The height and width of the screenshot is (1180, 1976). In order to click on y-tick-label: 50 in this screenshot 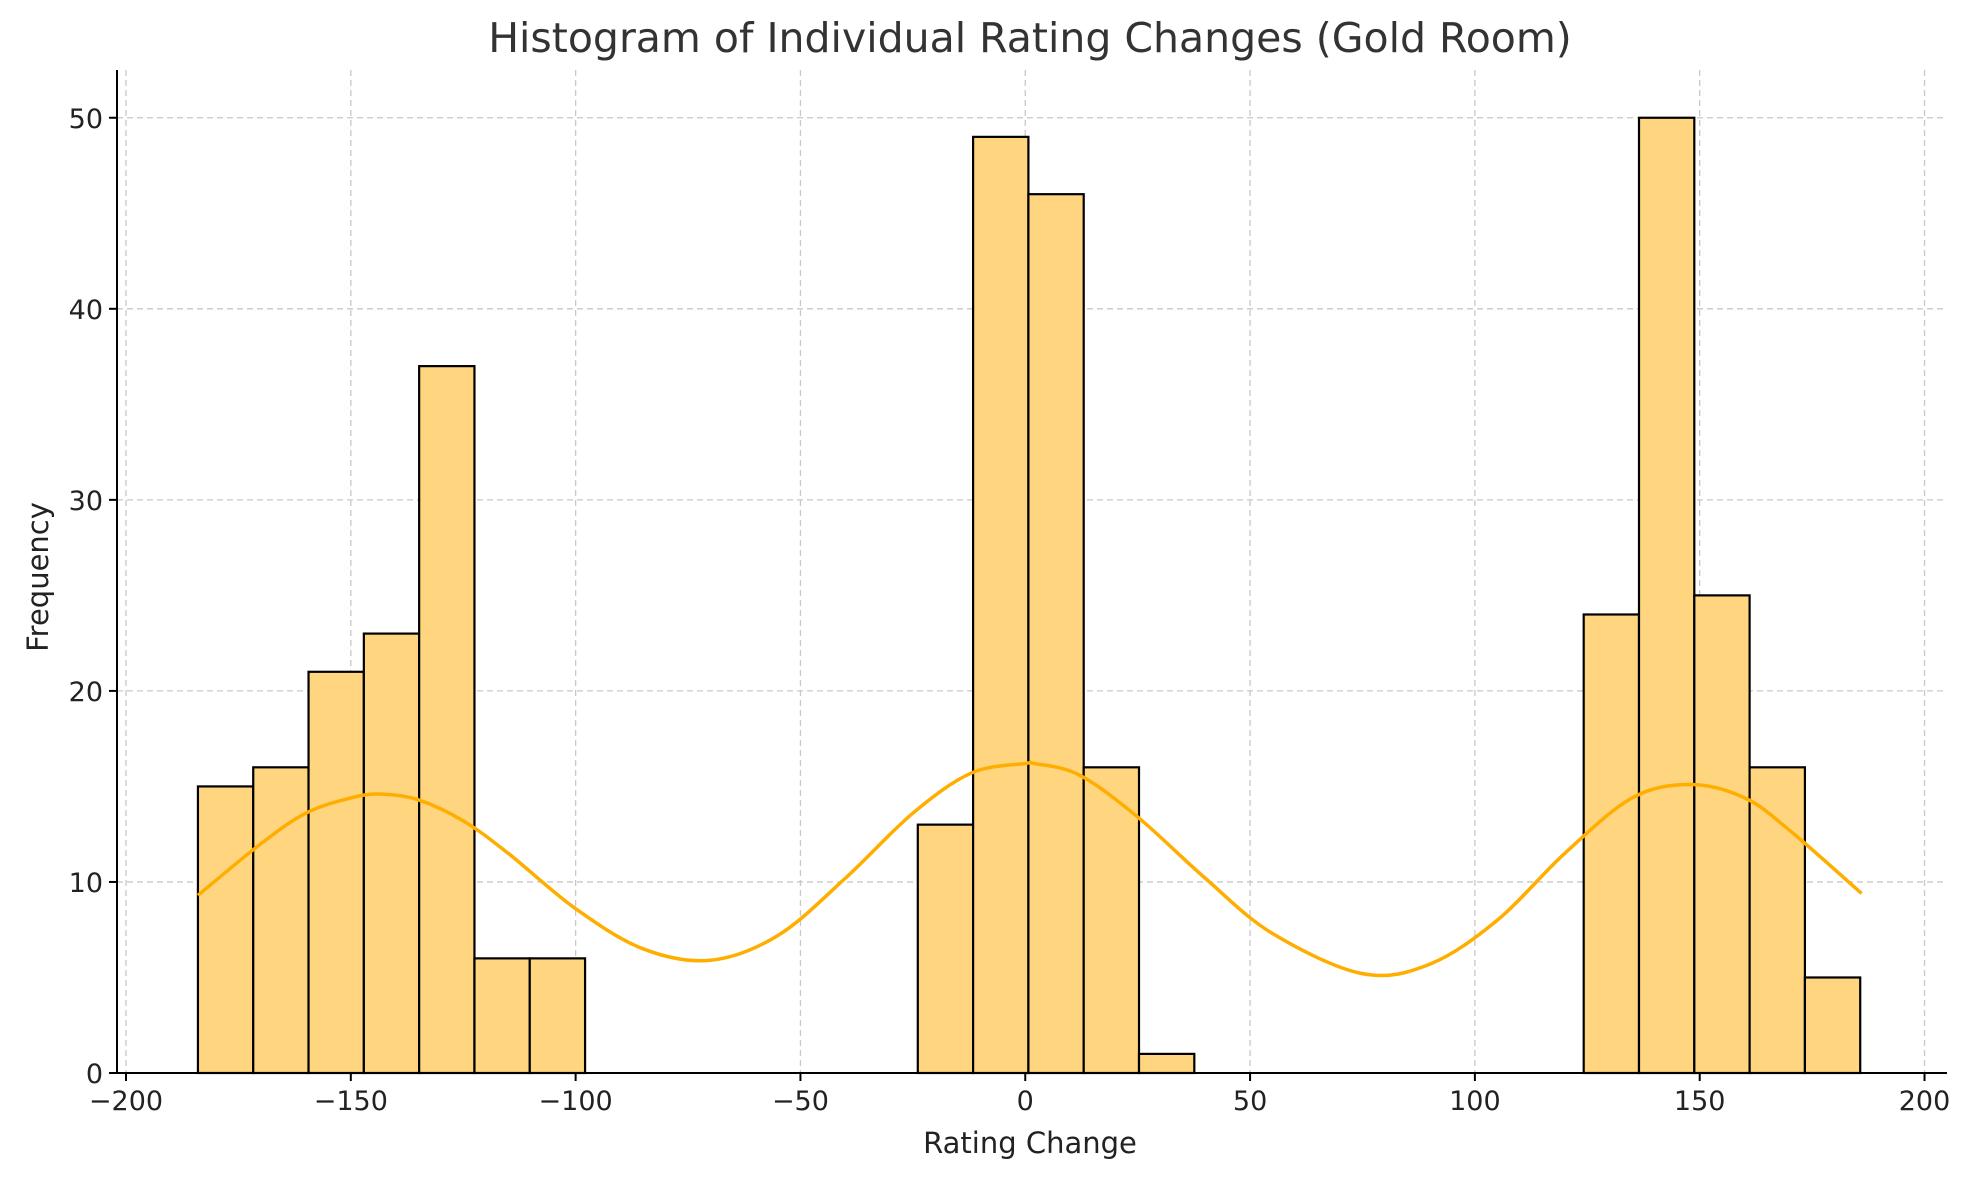, I will do `click(86, 119)`.